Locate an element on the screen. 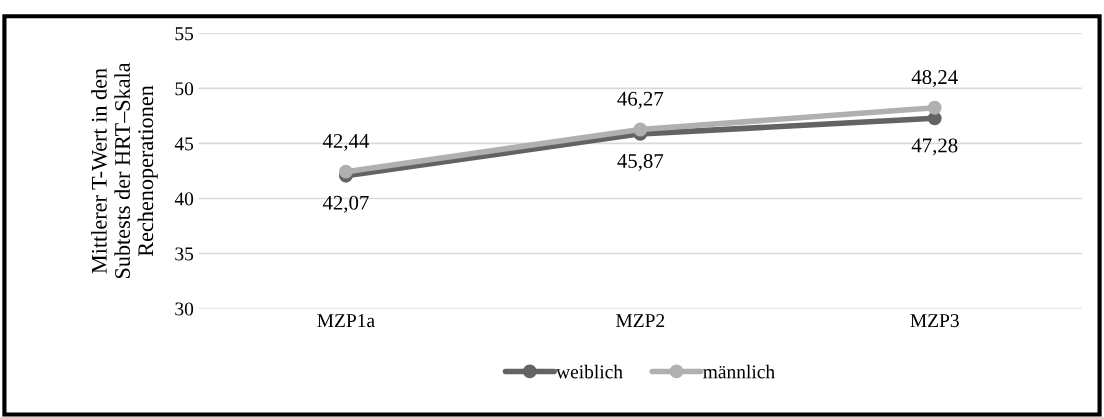  legend-label: männlich is located at coordinates (739, 371).